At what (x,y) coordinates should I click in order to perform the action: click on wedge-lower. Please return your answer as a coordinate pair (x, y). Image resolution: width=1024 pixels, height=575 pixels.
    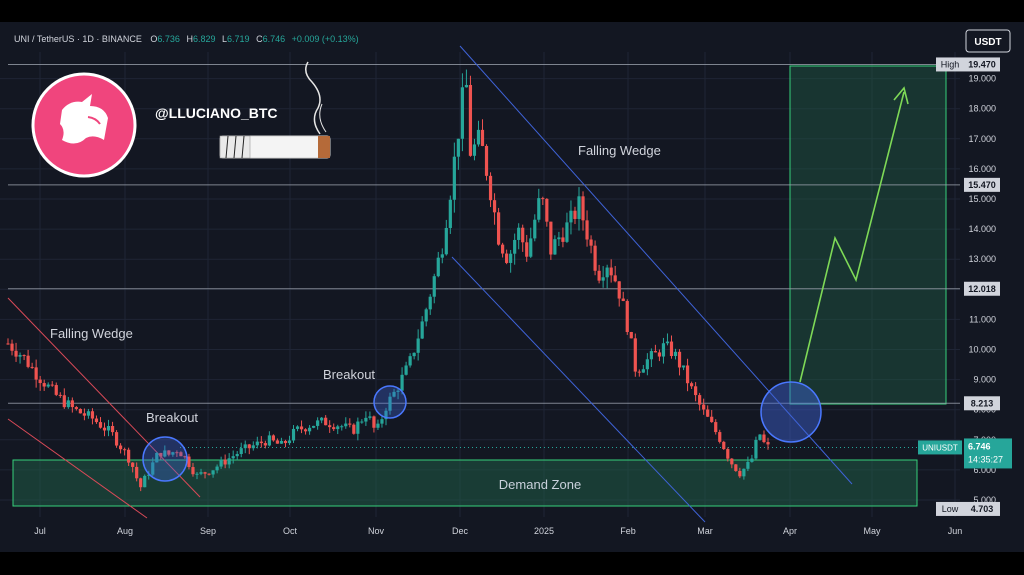
    Looking at the image, I should click on (578, 389).